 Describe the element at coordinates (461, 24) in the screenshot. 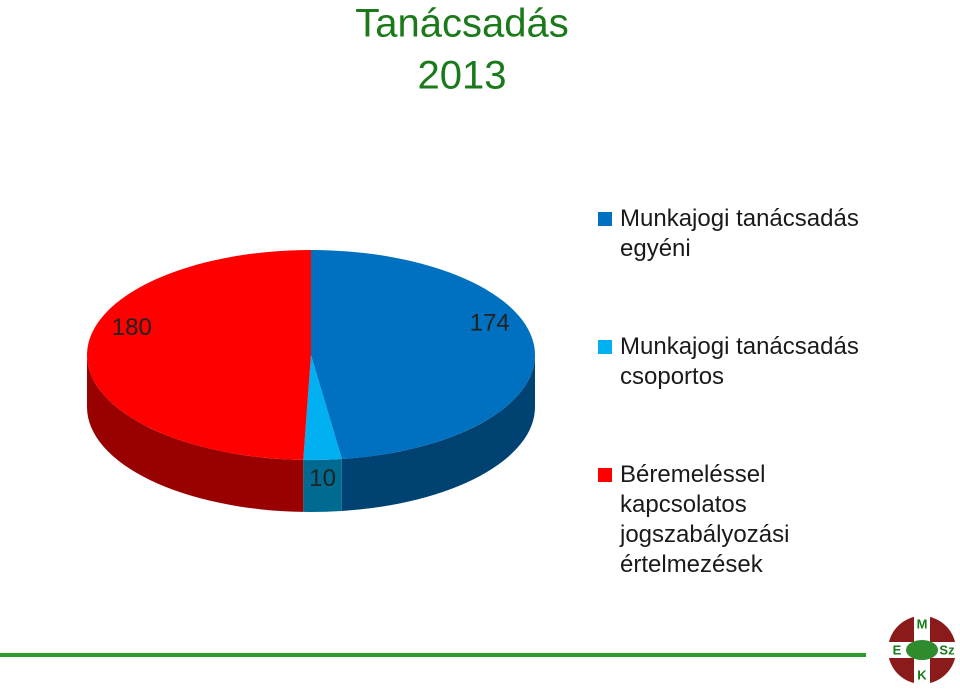

I see `chart-title: Tanácsadás` at that location.